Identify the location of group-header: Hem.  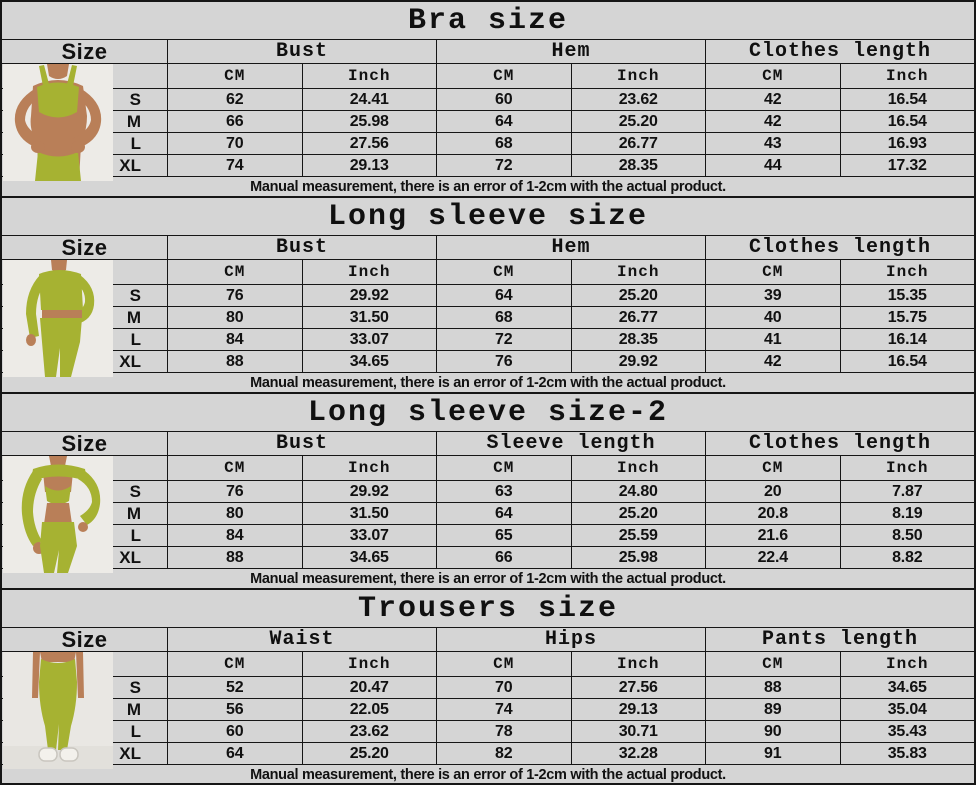
(570, 51).